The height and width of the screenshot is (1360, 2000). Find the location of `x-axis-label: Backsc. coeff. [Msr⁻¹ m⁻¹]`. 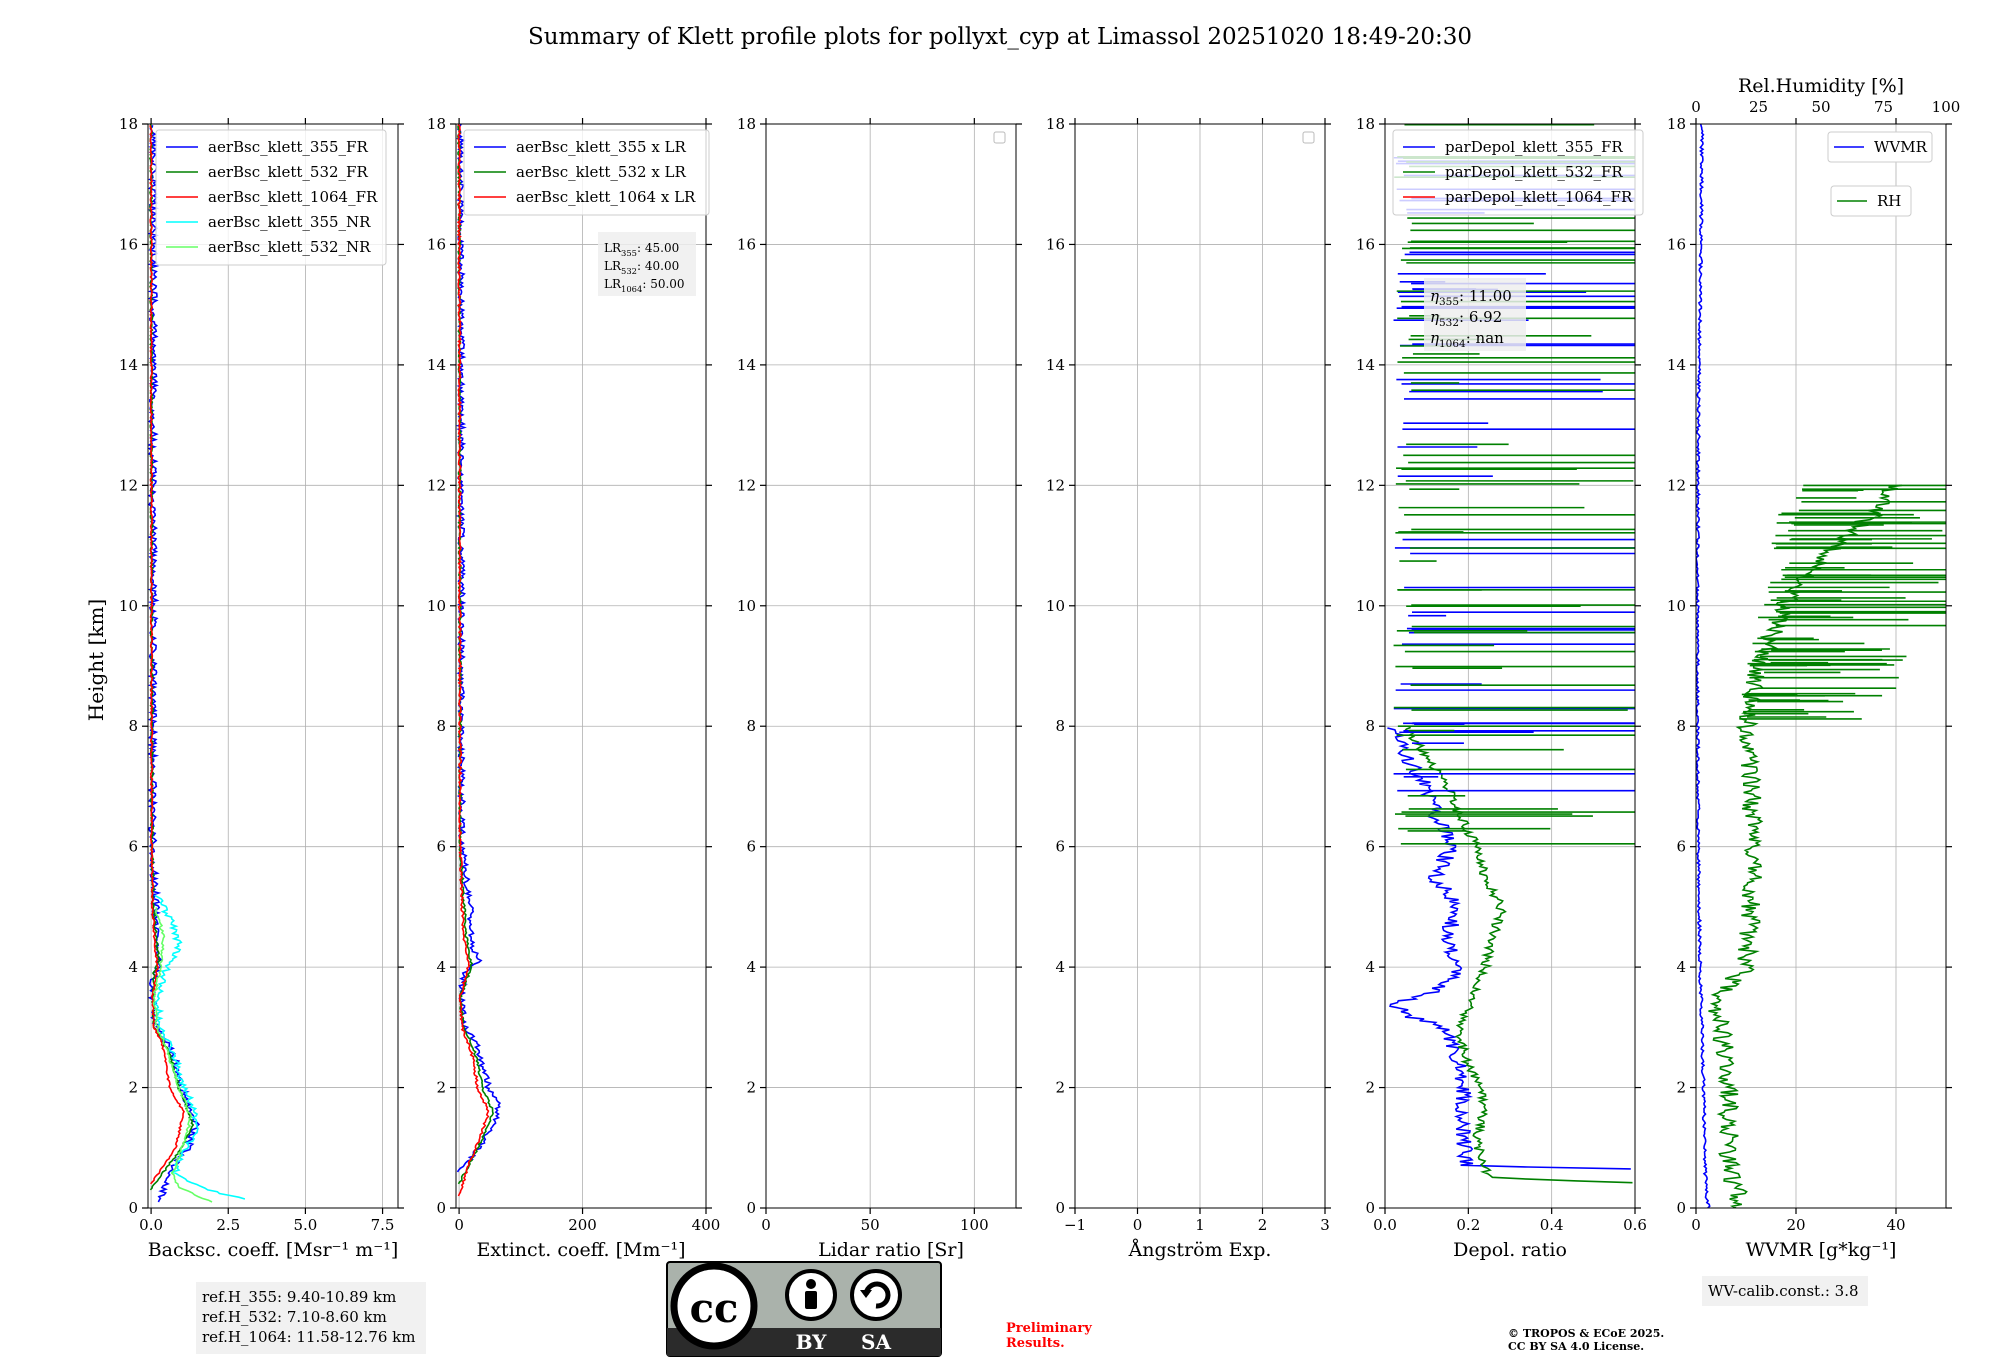

x-axis-label: Backsc. coeff. [Msr⁻¹ m⁻¹] is located at coordinates (273, 1250).